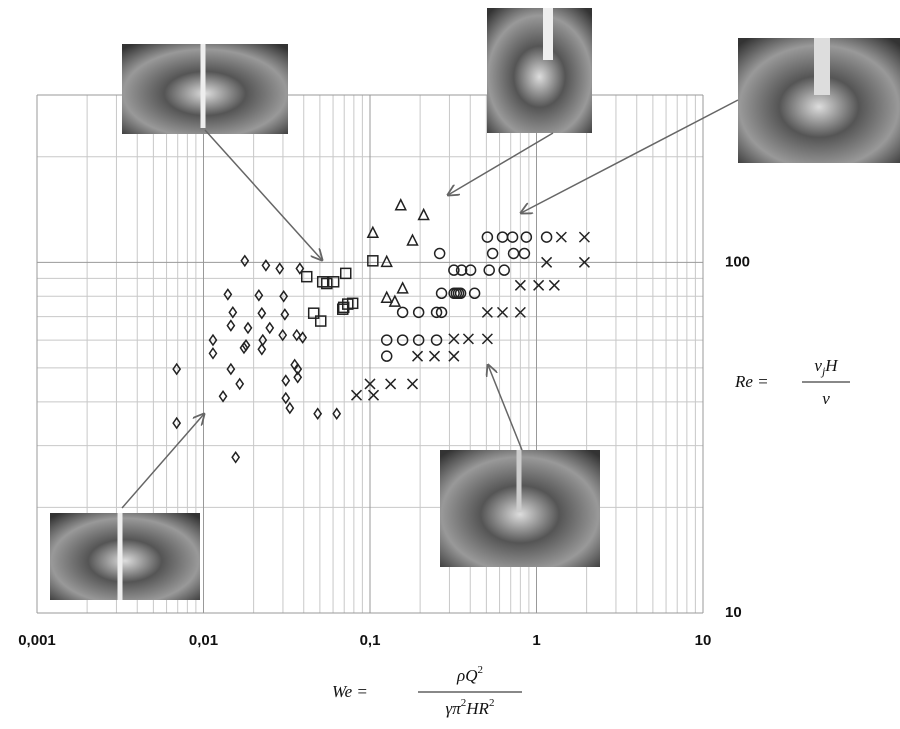 The image size is (900, 729). What do you see at coordinates (831, 365) in the screenshot?
I see `y-label-part: H` at bounding box center [831, 365].